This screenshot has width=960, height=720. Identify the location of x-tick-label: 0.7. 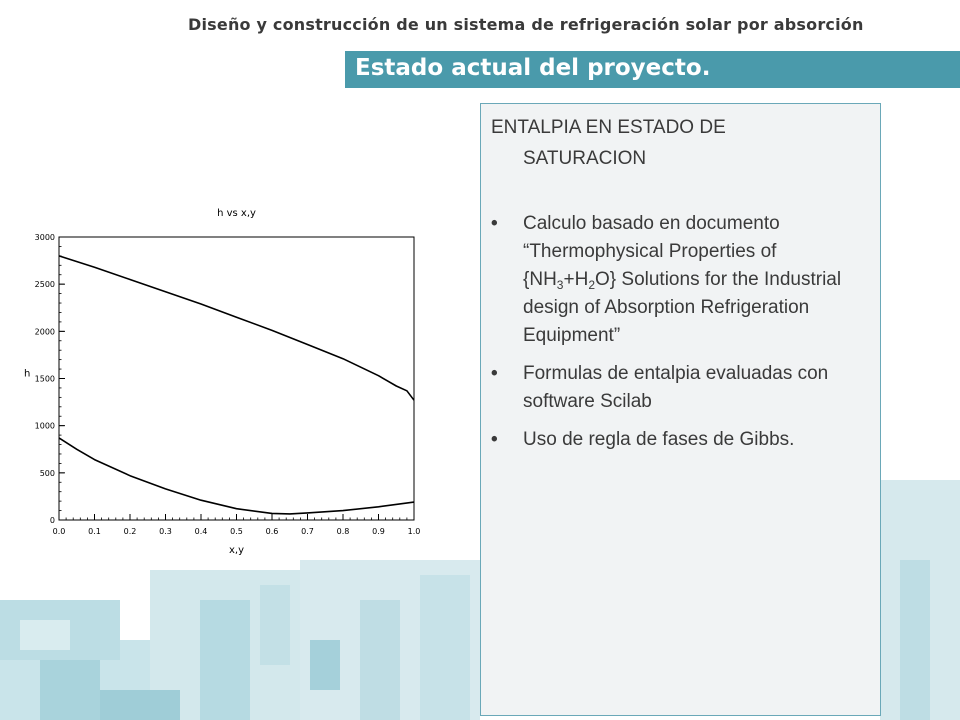
(307, 531).